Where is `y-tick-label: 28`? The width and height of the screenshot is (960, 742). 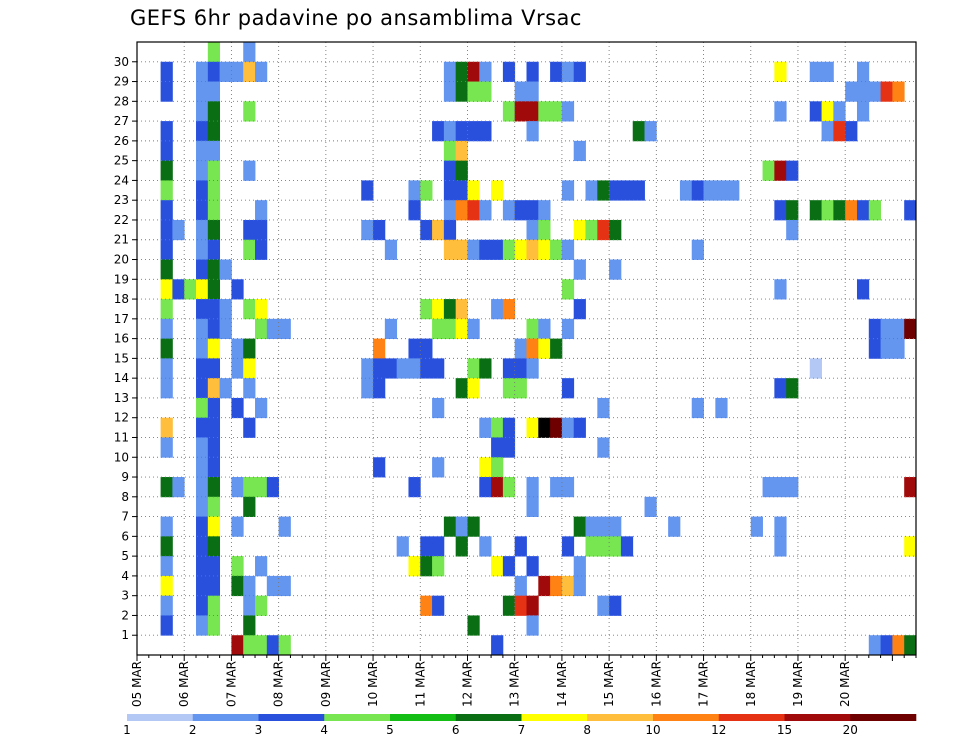 y-tick-label: 28 is located at coordinates (121, 101).